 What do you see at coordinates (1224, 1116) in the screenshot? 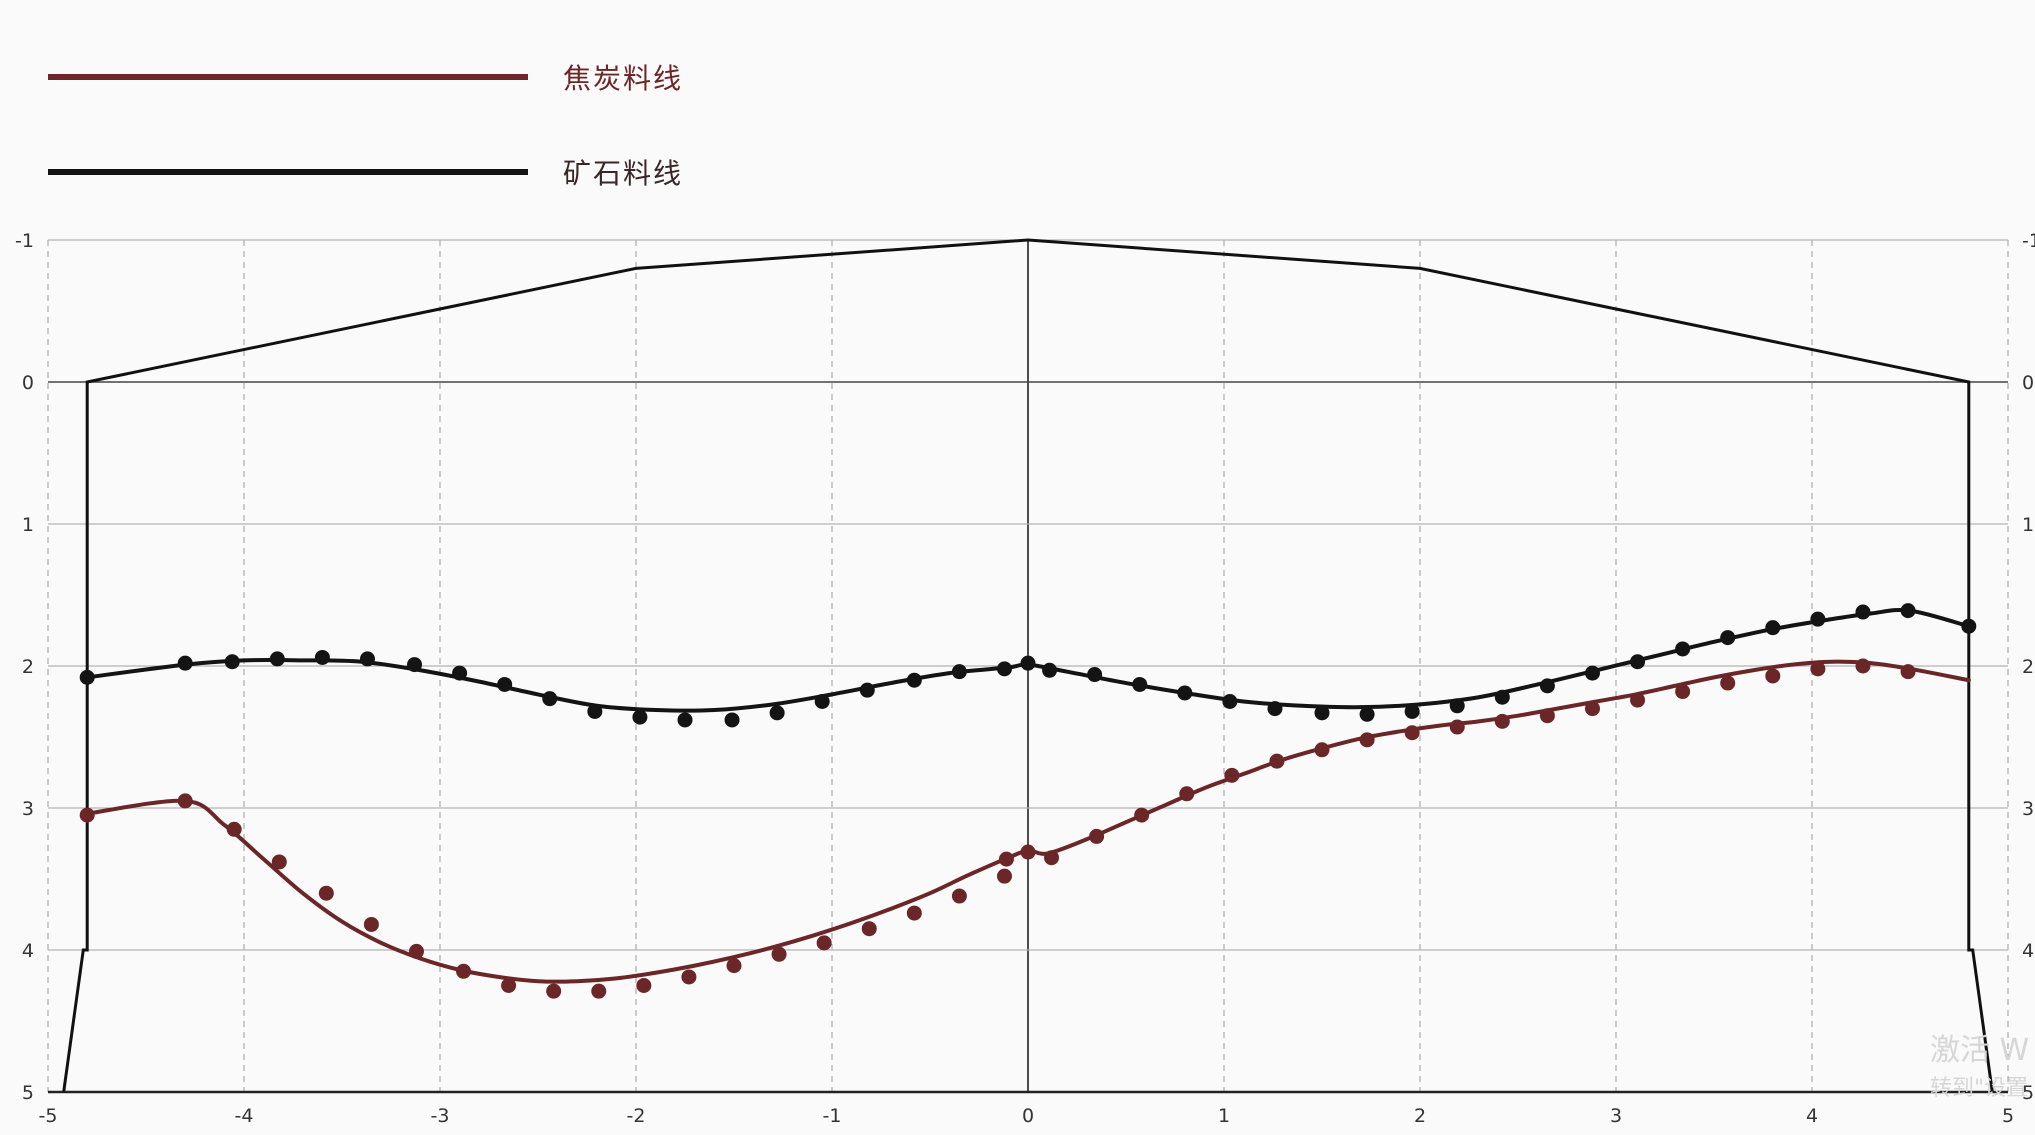
I see `x-tick-label: 1` at bounding box center [1224, 1116].